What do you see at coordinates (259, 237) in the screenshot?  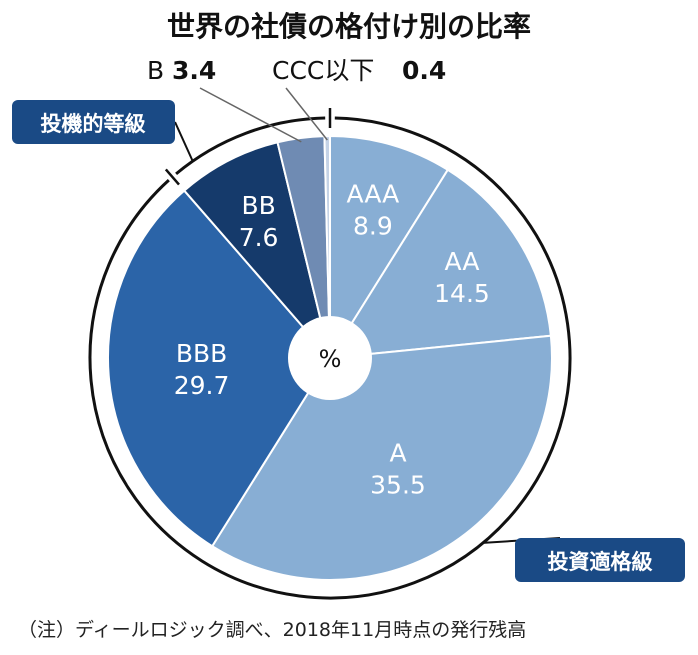 I see `slice-value-bb: 7.6` at bounding box center [259, 237].